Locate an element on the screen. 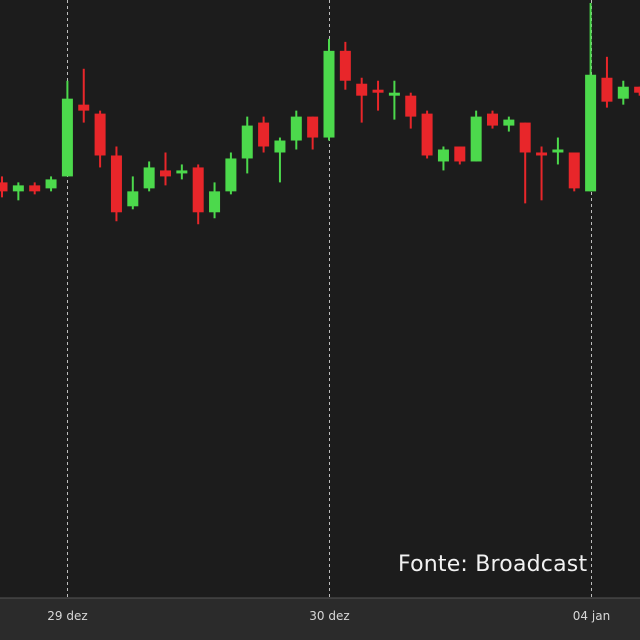 The height and width of the screenshot is (640, 640). x-tick-label: 30 dez is located at coordinates (329, 616).